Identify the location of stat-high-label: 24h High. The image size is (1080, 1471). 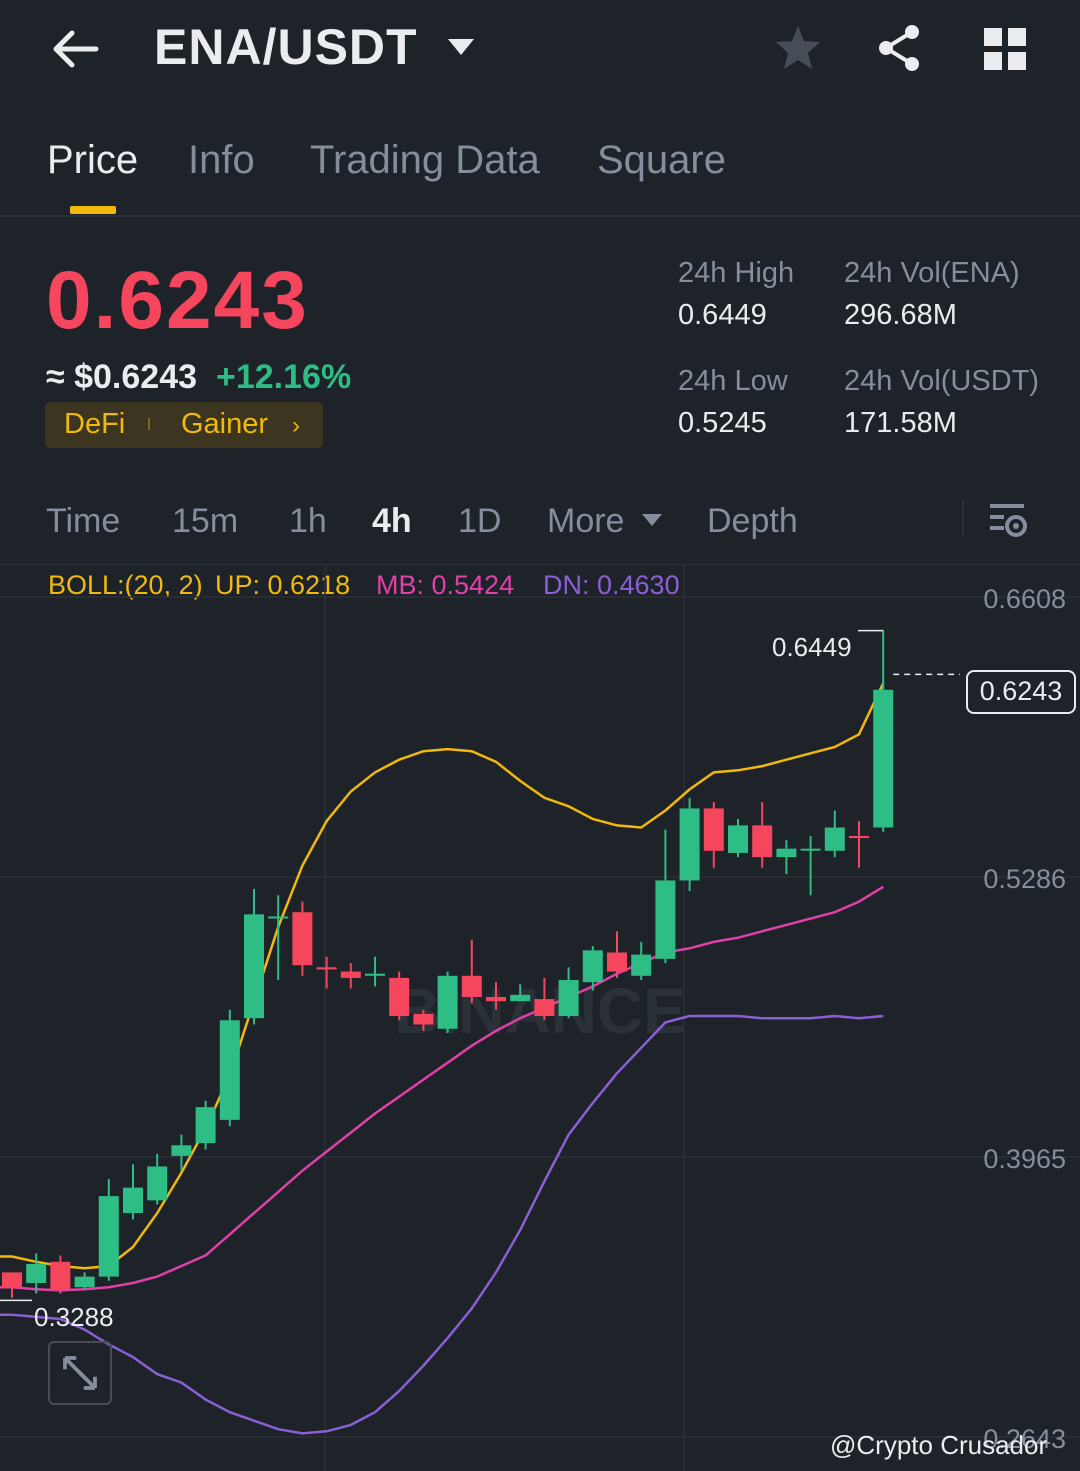
(736, 273).